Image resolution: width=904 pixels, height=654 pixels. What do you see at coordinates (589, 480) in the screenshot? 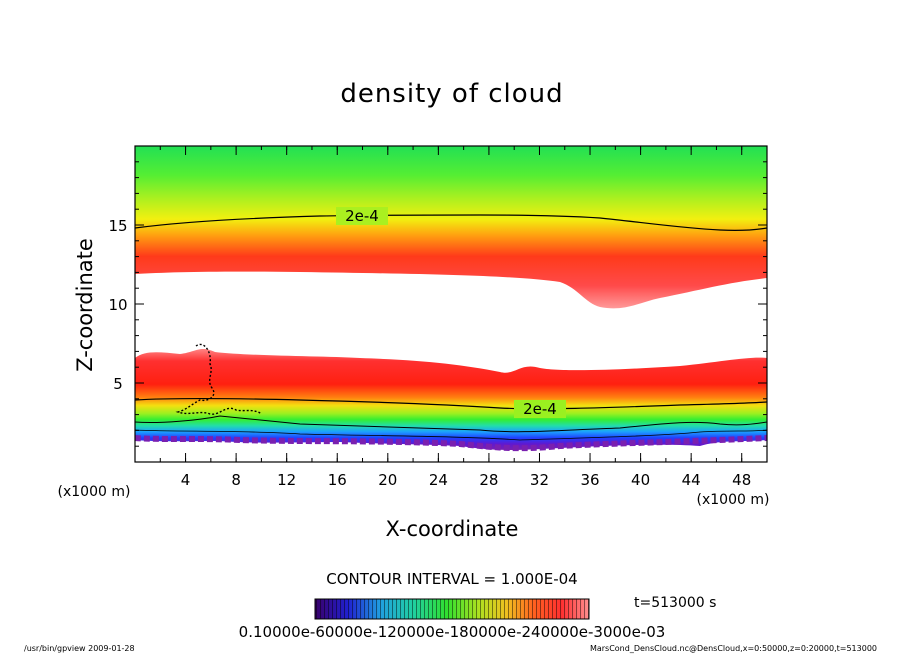
I see `x-tick-label: 36` at bounding box center [589, 480].